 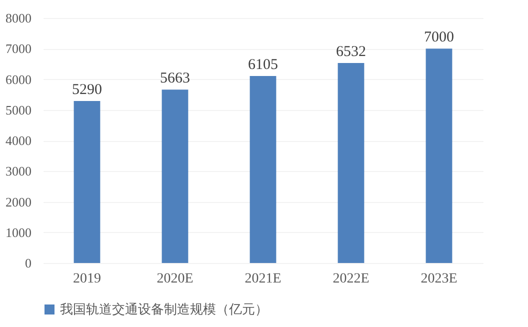 What do you see at coordinates (19, 171) in the screenshot?
I see `y-tick-label: 3000` at bounding box center [19, 171].